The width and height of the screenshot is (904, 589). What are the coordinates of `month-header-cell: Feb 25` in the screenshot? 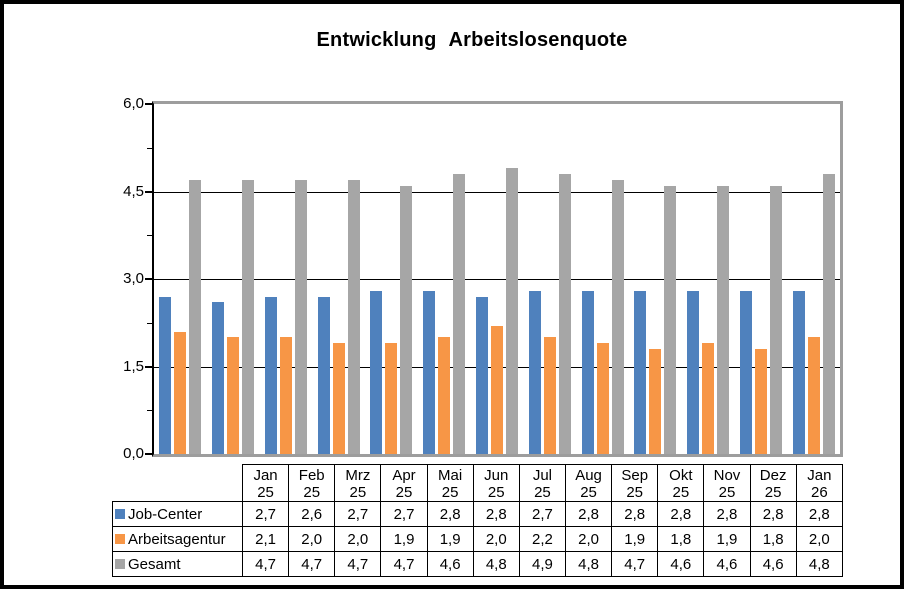 It's located at (312, 483).